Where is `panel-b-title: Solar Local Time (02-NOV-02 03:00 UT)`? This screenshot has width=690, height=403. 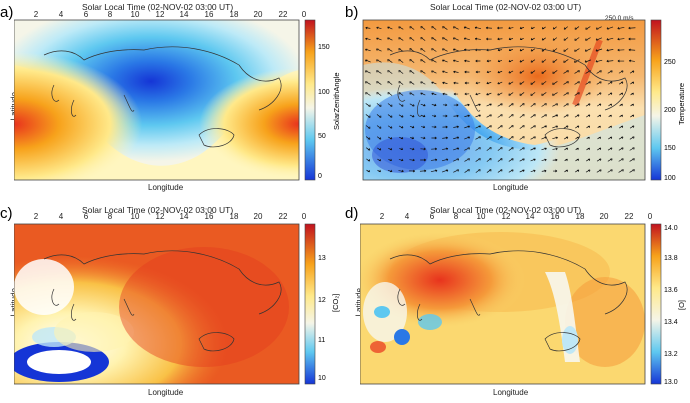
panel-b-title: Solar Local Time (02-NOV-02 03:00 UT) is located at coordinates (506, 7).